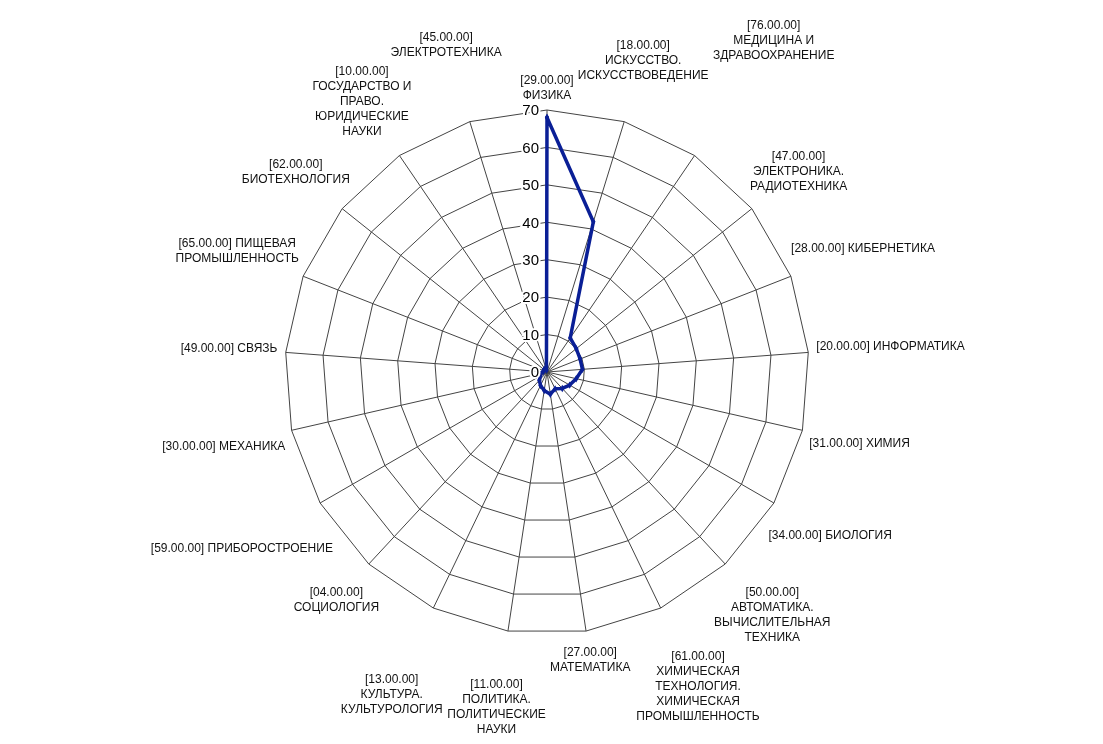 The image size is (1103, 744). Describe the element at coordinates (772, 615) in the screenshot. I see `spoke-label: [50.00.00] АВТОМАТИКА. ВЫЧИСЛИТЕЛЬНАЯ ТЕХНИКА` at that location.